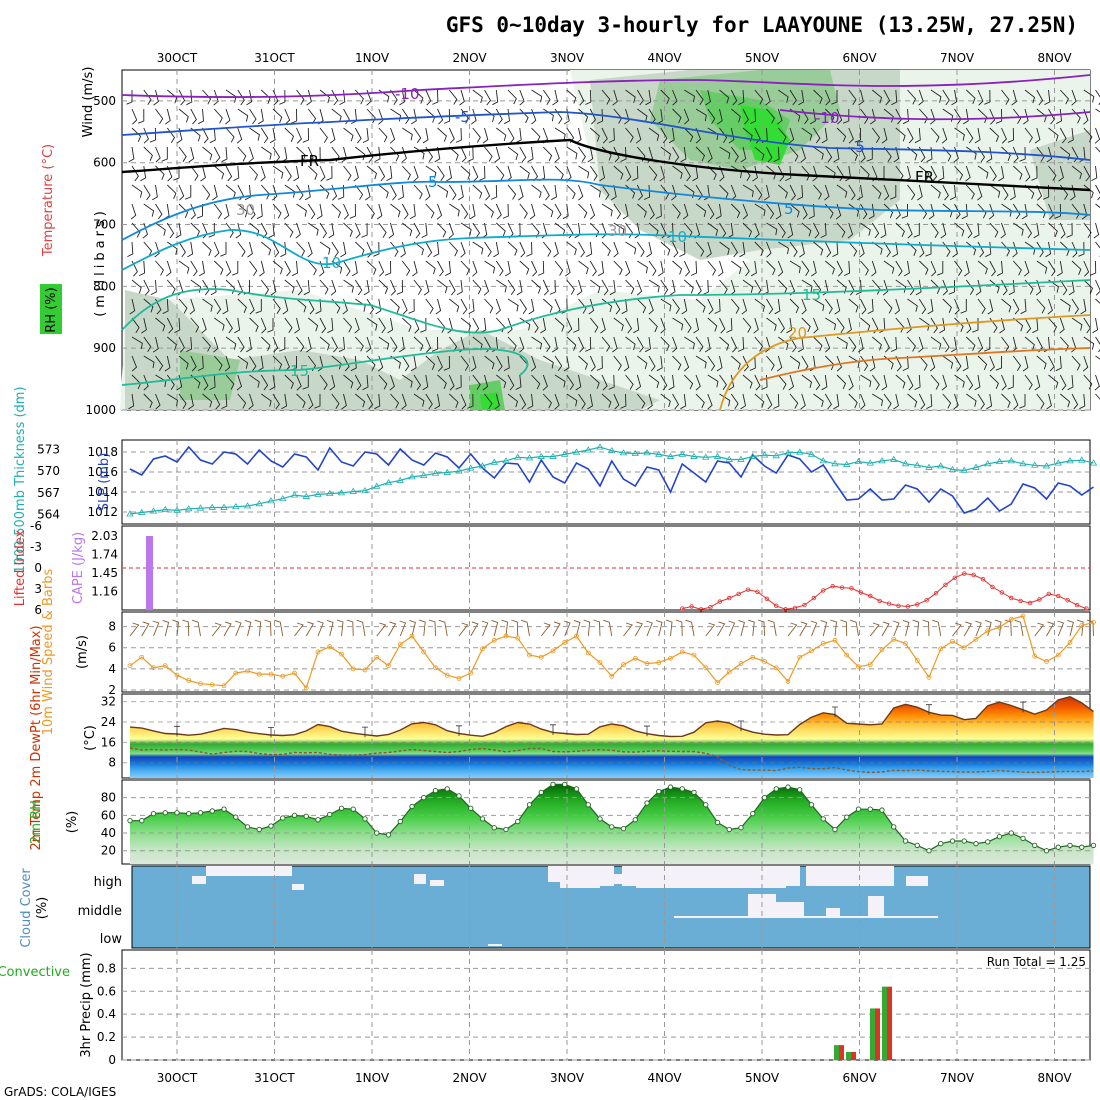 The width and height of the screenshot is (1100, 1100). Describe the element at coordinates (682, 608) in the screenshot. I see `li-marker` at that location.